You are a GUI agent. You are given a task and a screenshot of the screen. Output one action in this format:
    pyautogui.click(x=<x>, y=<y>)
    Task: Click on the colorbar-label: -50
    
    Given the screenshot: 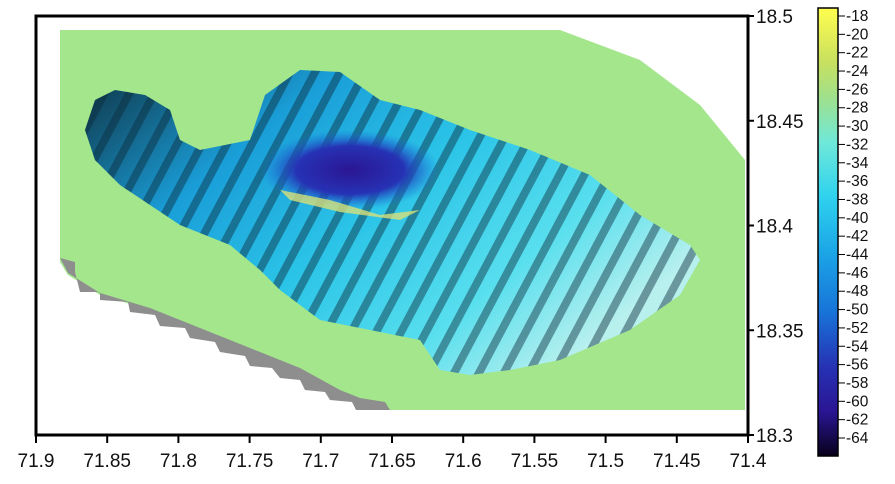 What is the action you would take?
    pyautogui.click(x=857, y=310)
    